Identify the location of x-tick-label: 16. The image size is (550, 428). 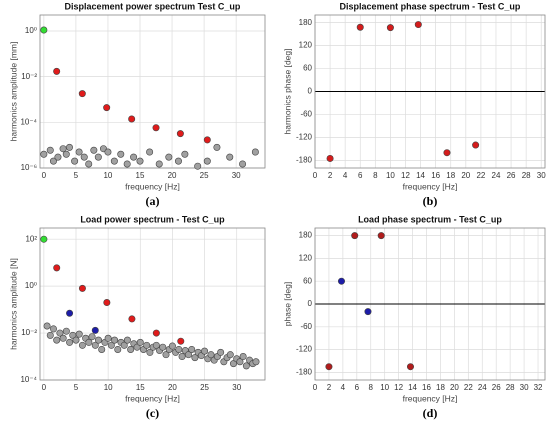
(426, 387).